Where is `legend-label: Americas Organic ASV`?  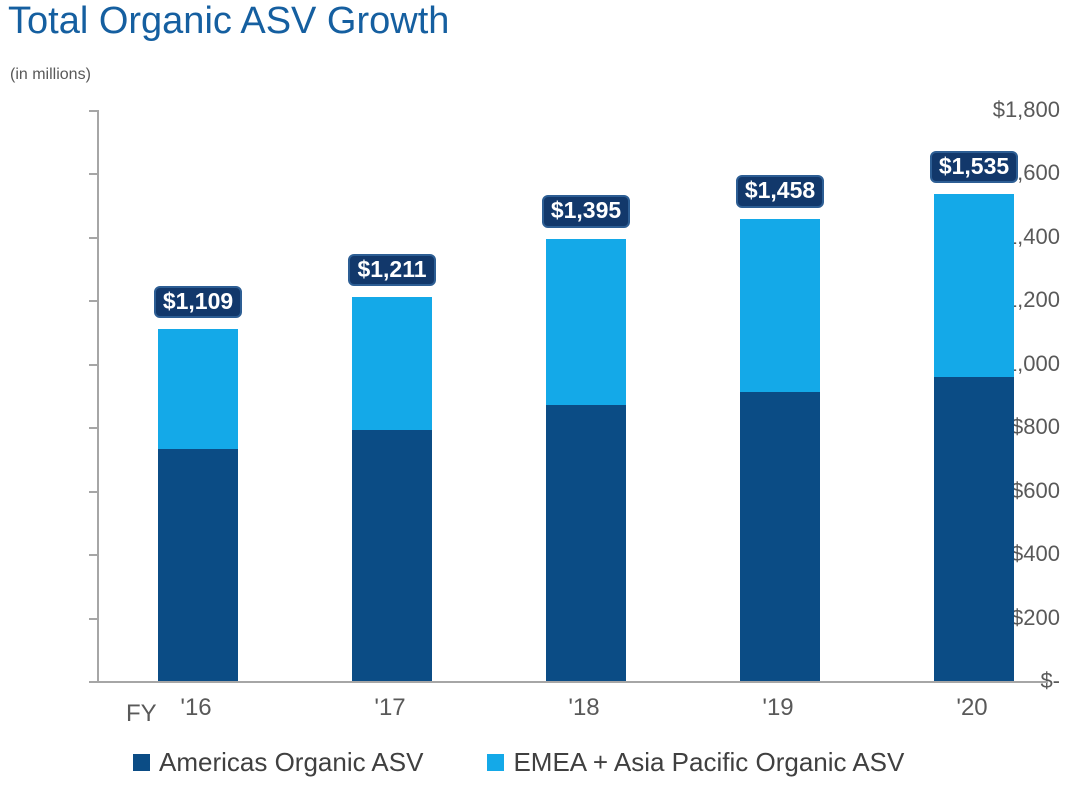
legend-label: Americas Organic ASV is located at coordinates (291, 762).